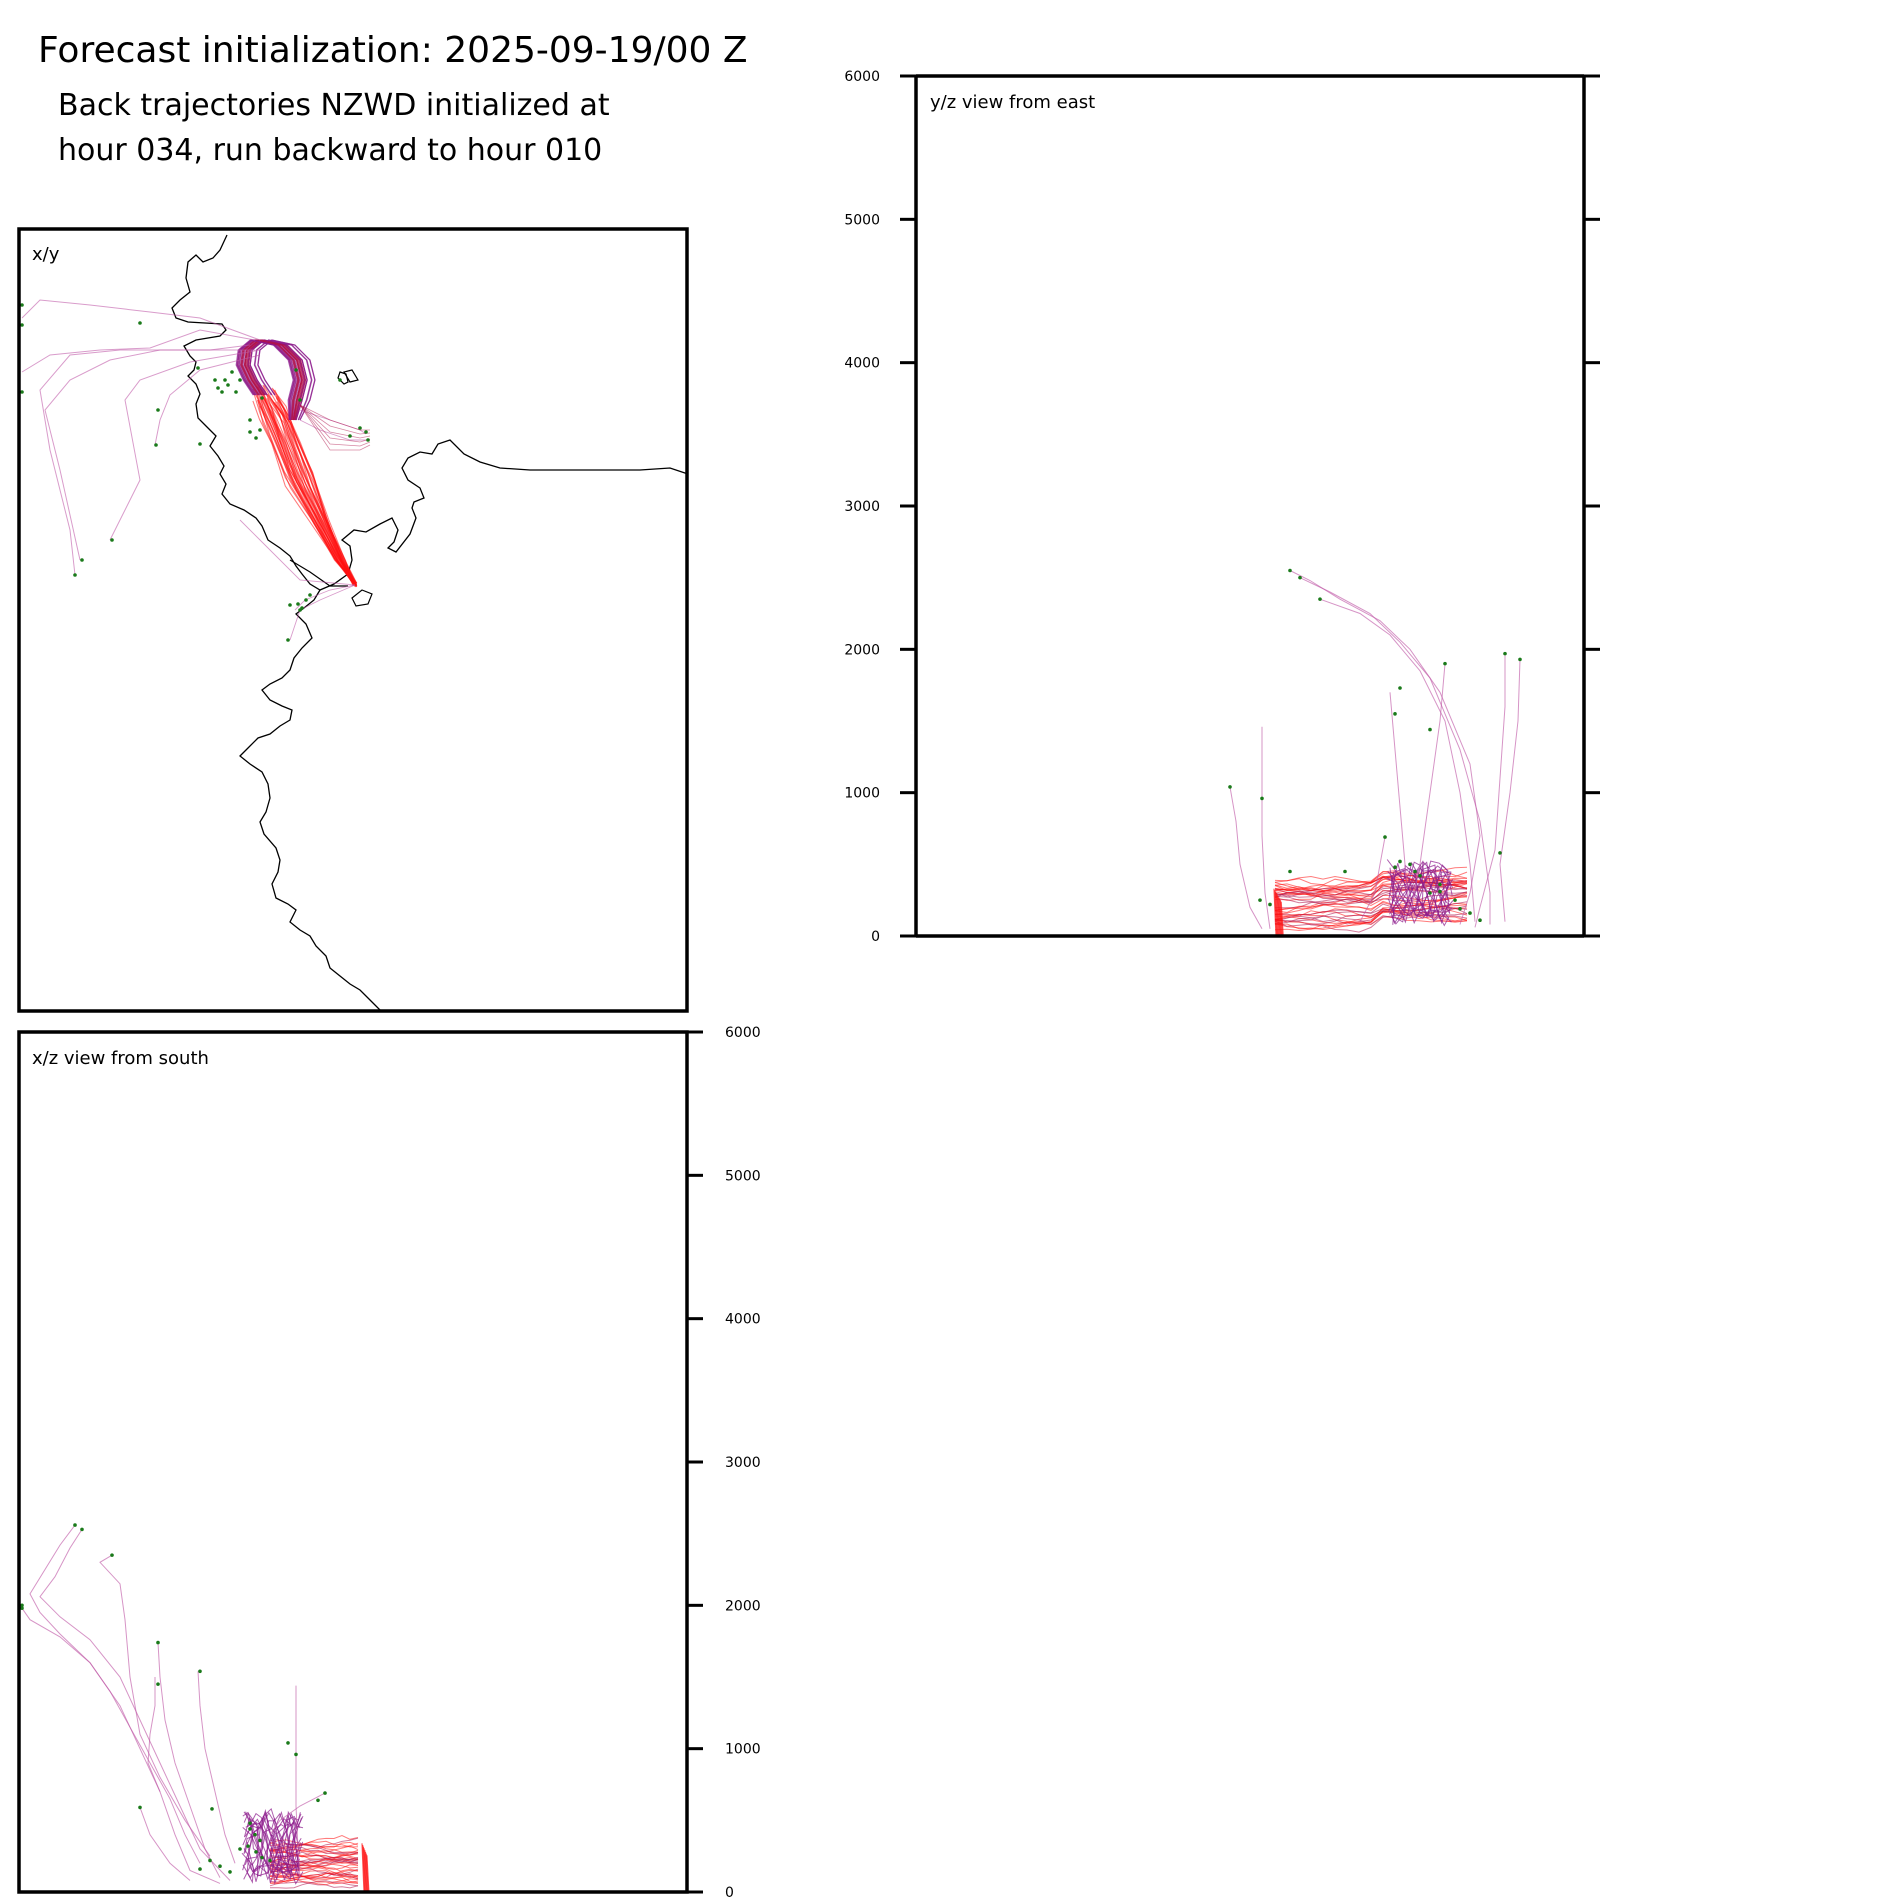 The width and height of the screenshot is (1900, 1900). What do you see at coordinates (46, 254) in the screenshot?
I see `xy-panel-label: x/y` at bounding box center [46, 254].